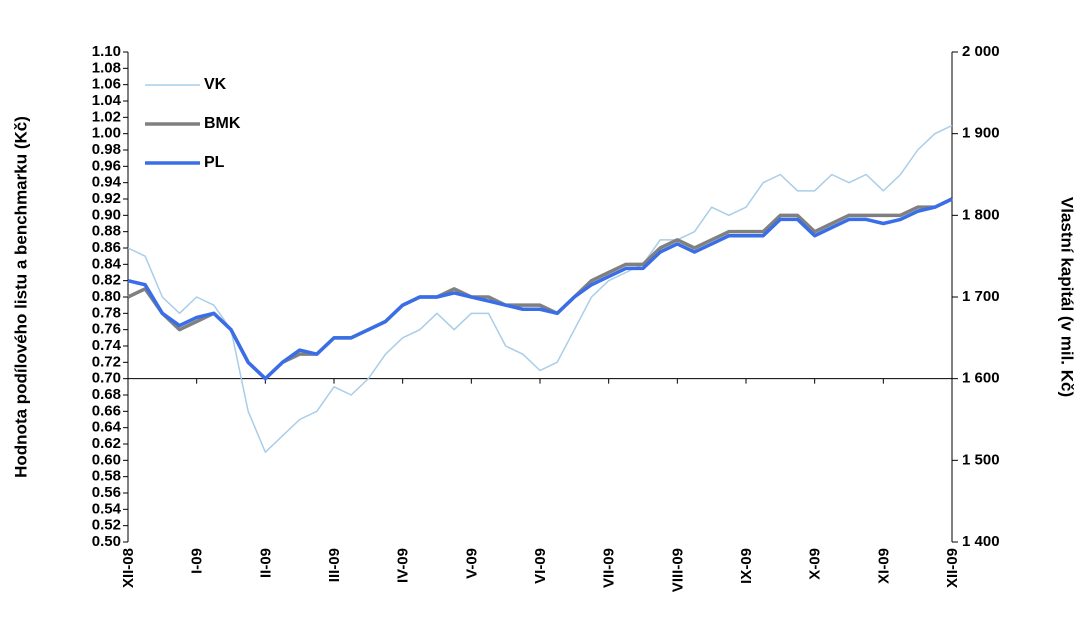 Image resolution: width=1081 pixels, height=623 pixels. I want to click on x-tick-label: VI-09, so click(540, 566).